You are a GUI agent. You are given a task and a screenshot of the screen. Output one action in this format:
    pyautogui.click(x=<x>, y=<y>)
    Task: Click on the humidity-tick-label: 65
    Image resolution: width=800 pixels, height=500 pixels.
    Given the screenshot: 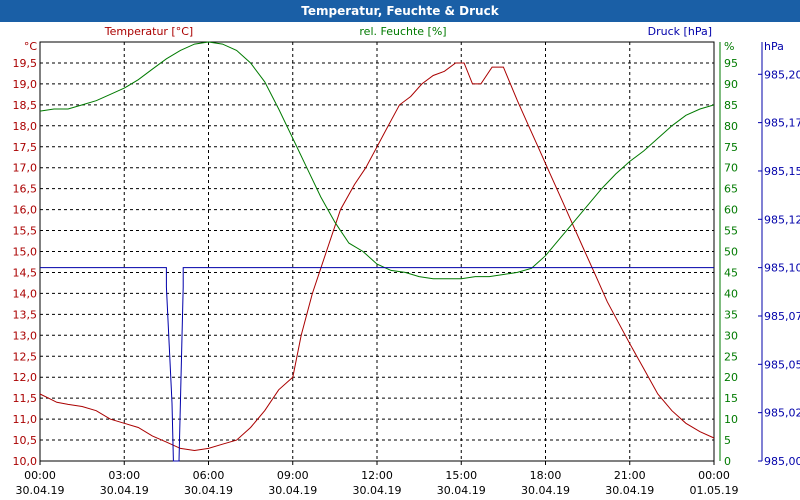 What is the action you would take?
    pyautogui.click(x=731, y=189)
    